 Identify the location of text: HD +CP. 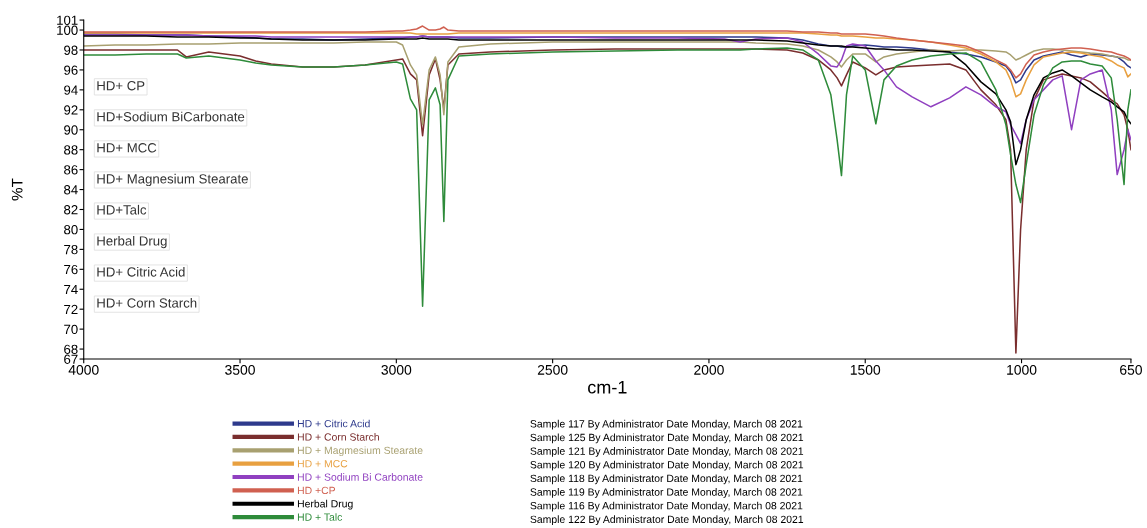
(316, 490).